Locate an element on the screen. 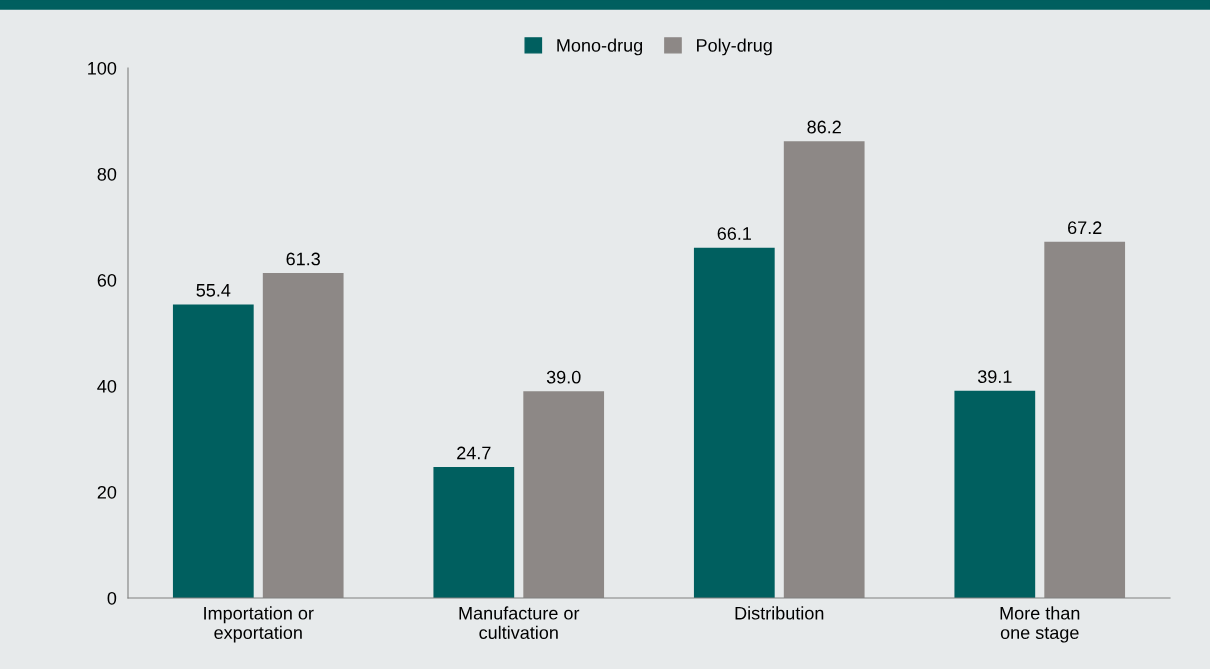 The image size is (1210, 669). data-label: 86.2 is located at coordinates (824, 127).